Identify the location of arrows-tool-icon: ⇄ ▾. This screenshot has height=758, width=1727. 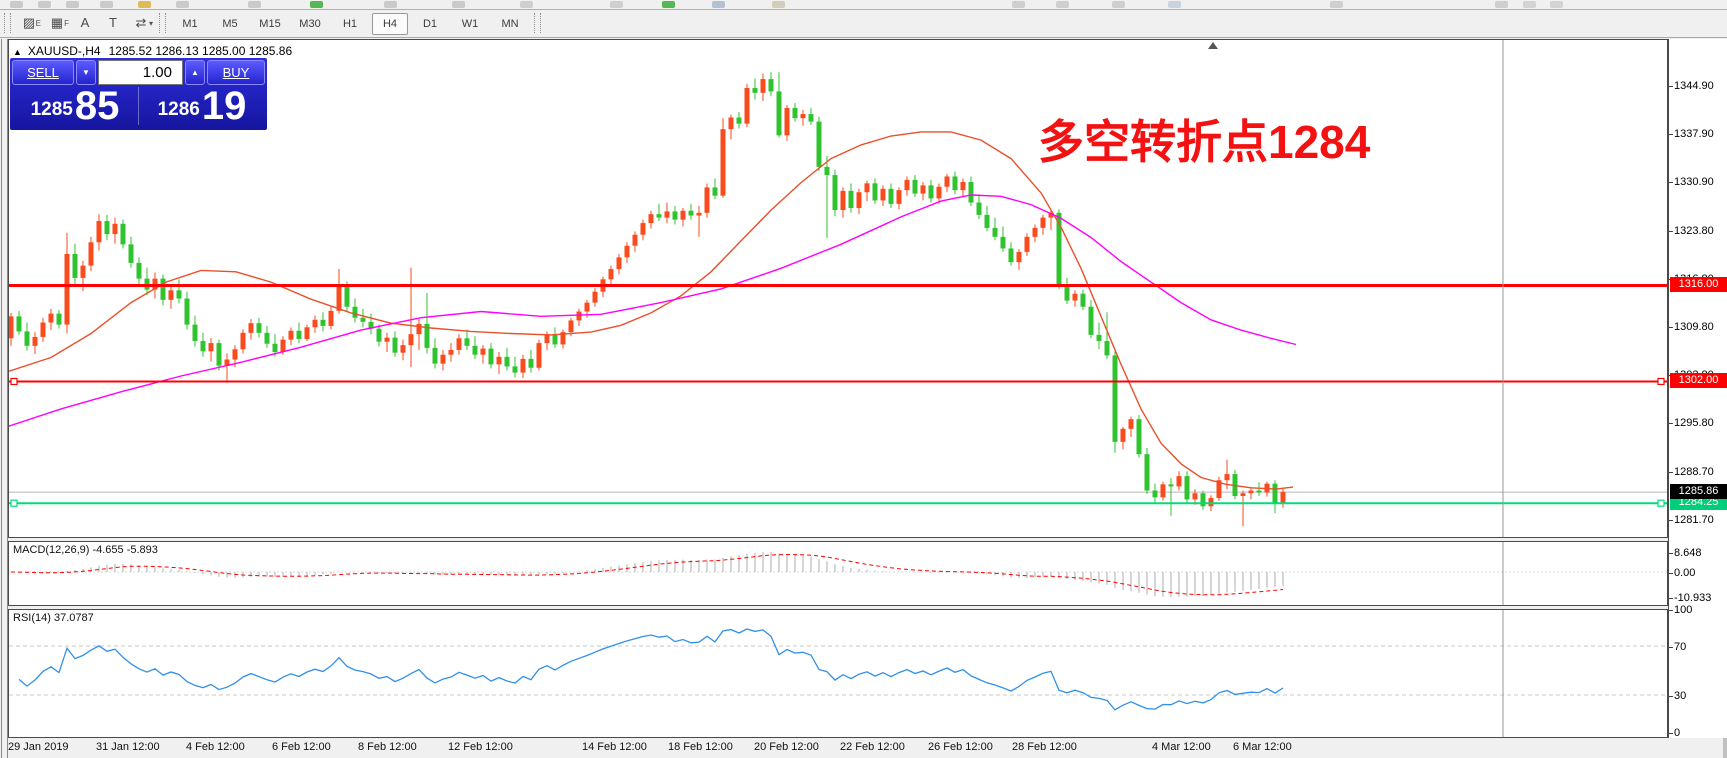
(144, 22).